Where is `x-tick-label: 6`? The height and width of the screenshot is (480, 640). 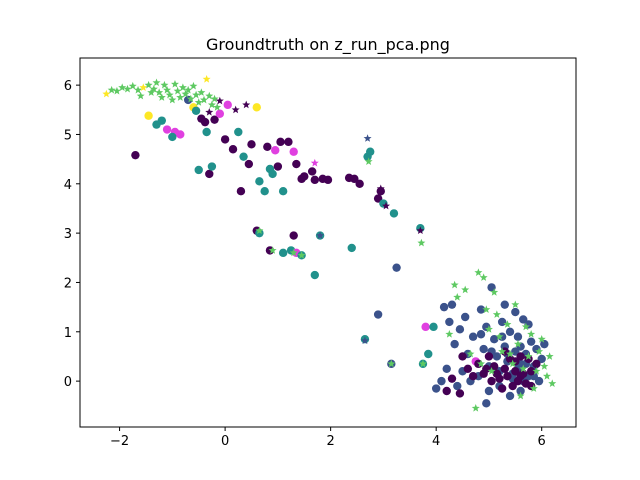
x-tick-label: 6 is located at coordinates (542, 441).